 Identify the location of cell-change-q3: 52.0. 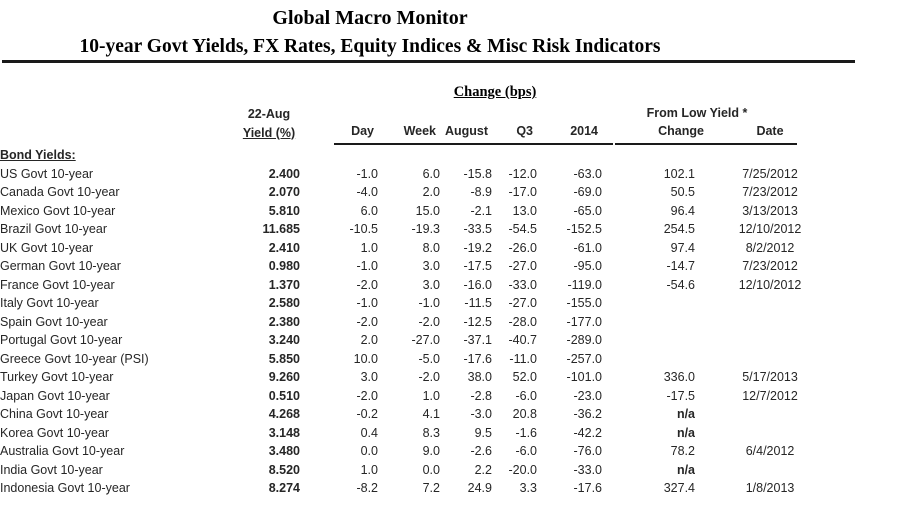
(524, 377).